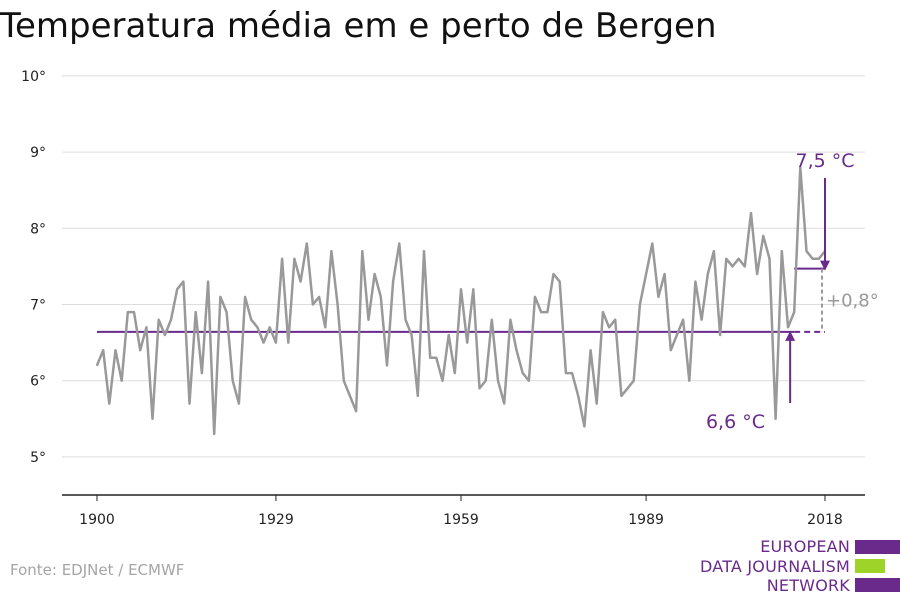 The height and width of the screenshot is (600, 900). Describe the element at coordinates (852, 301) in the screenshot. I see `annotation-difference: +0,8°` at that location.